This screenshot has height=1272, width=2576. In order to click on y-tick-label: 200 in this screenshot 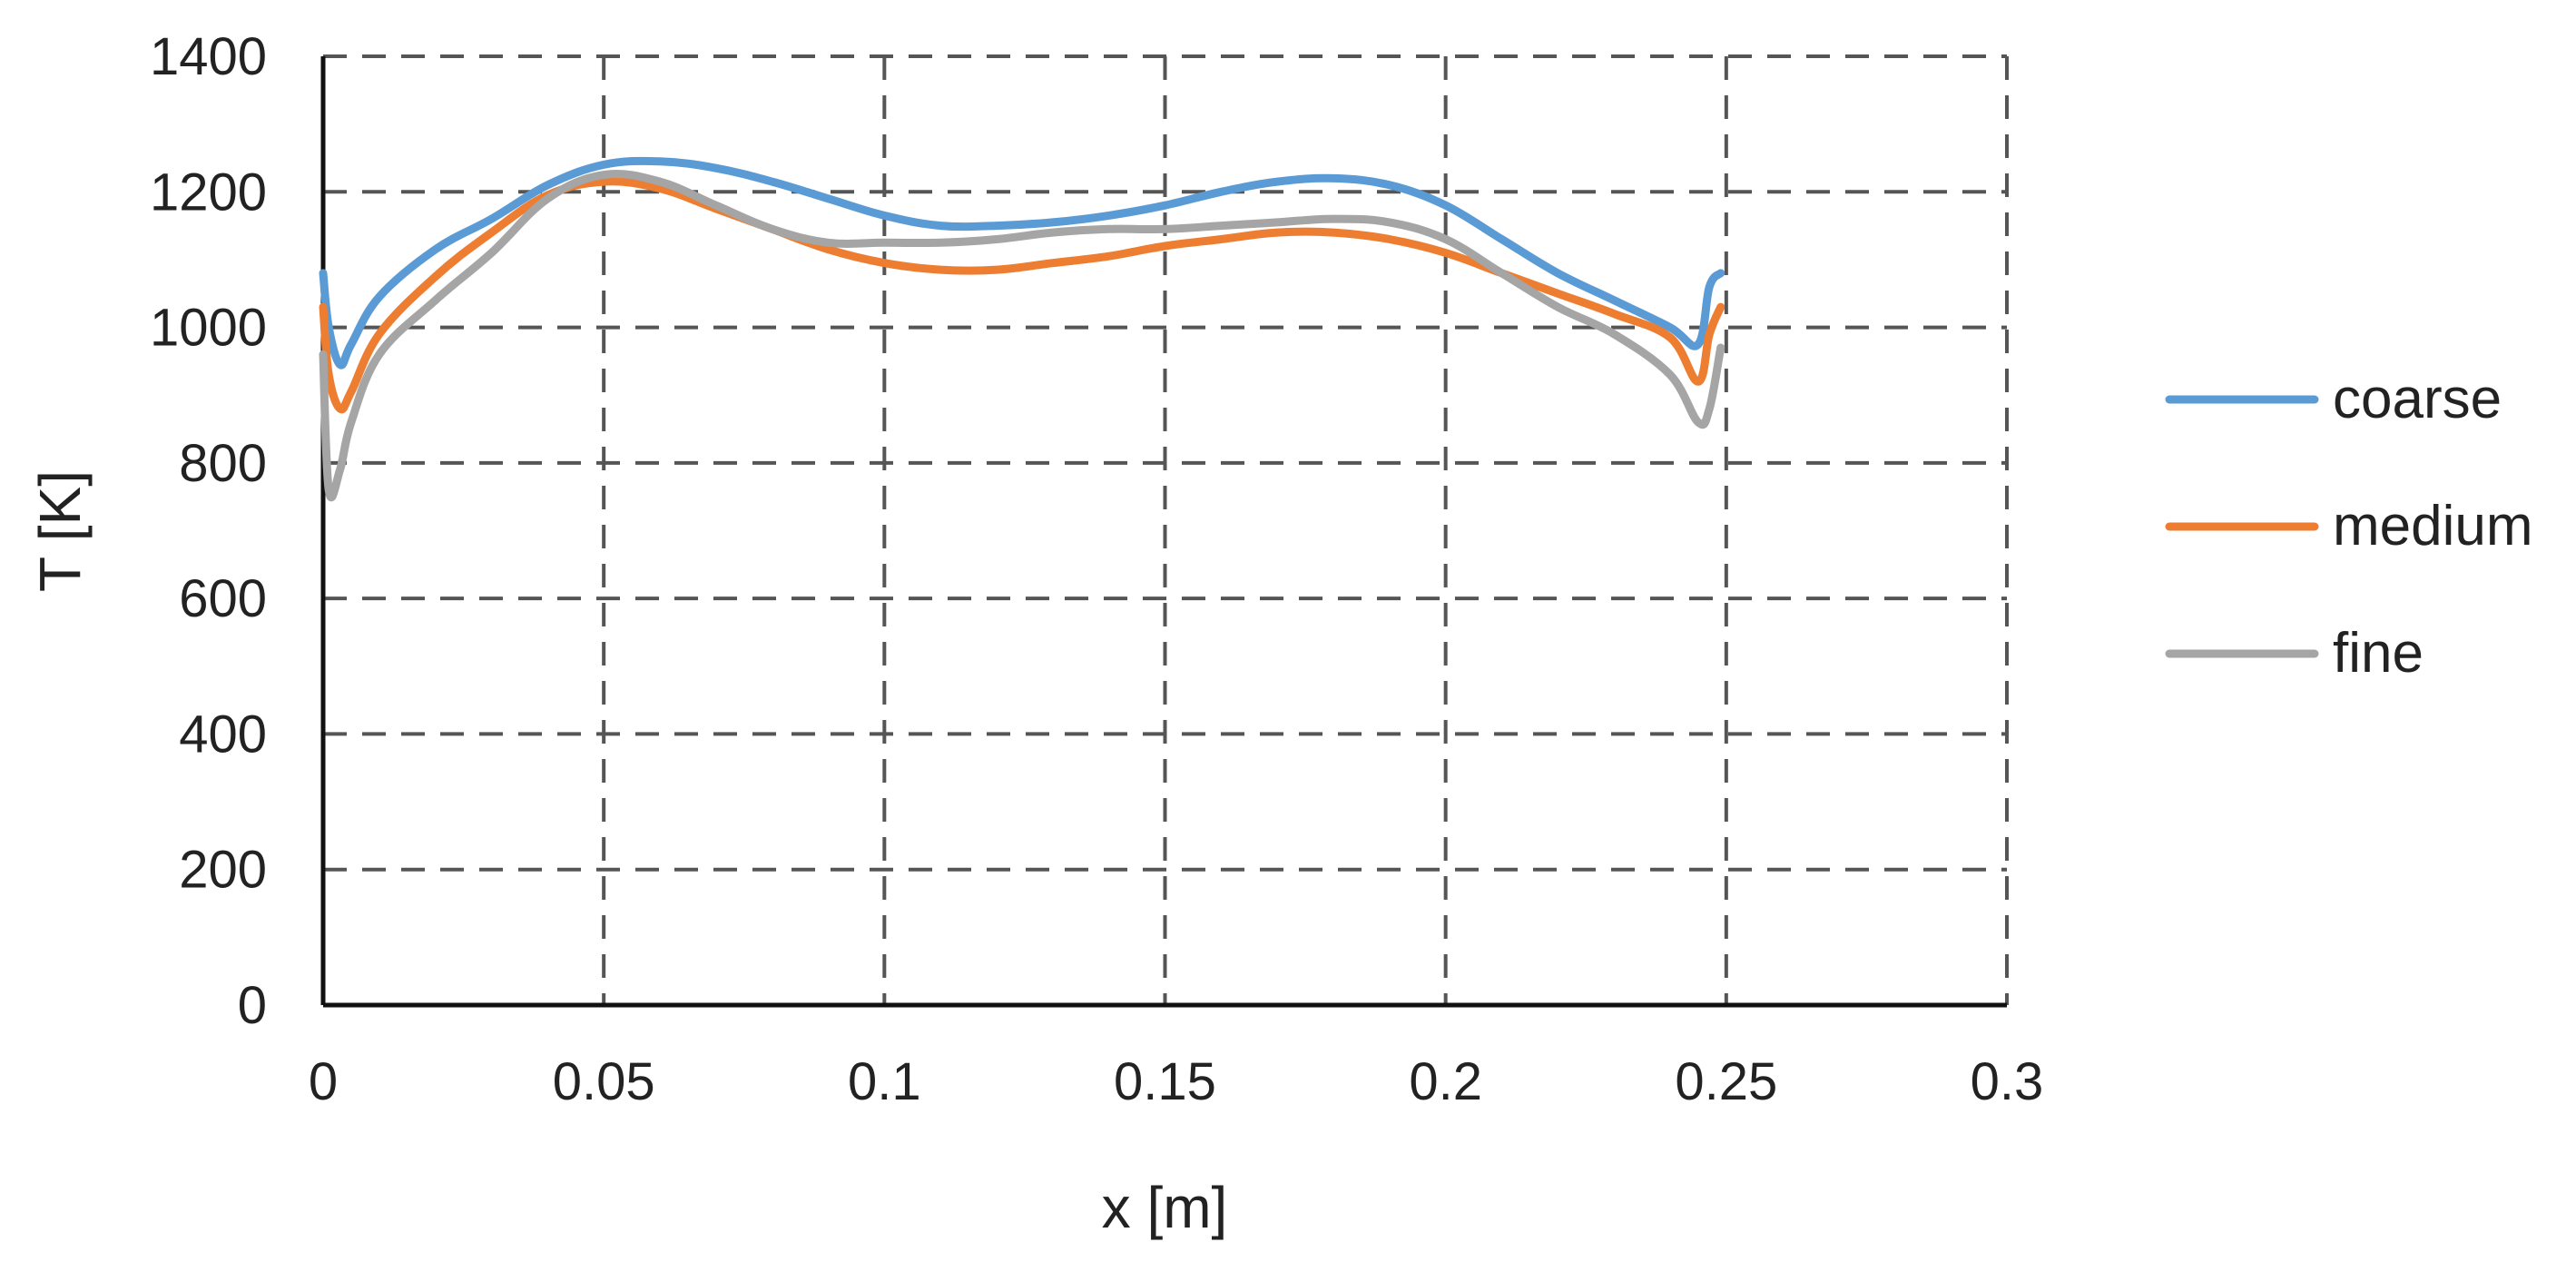, I will do `click(223, 870)`.